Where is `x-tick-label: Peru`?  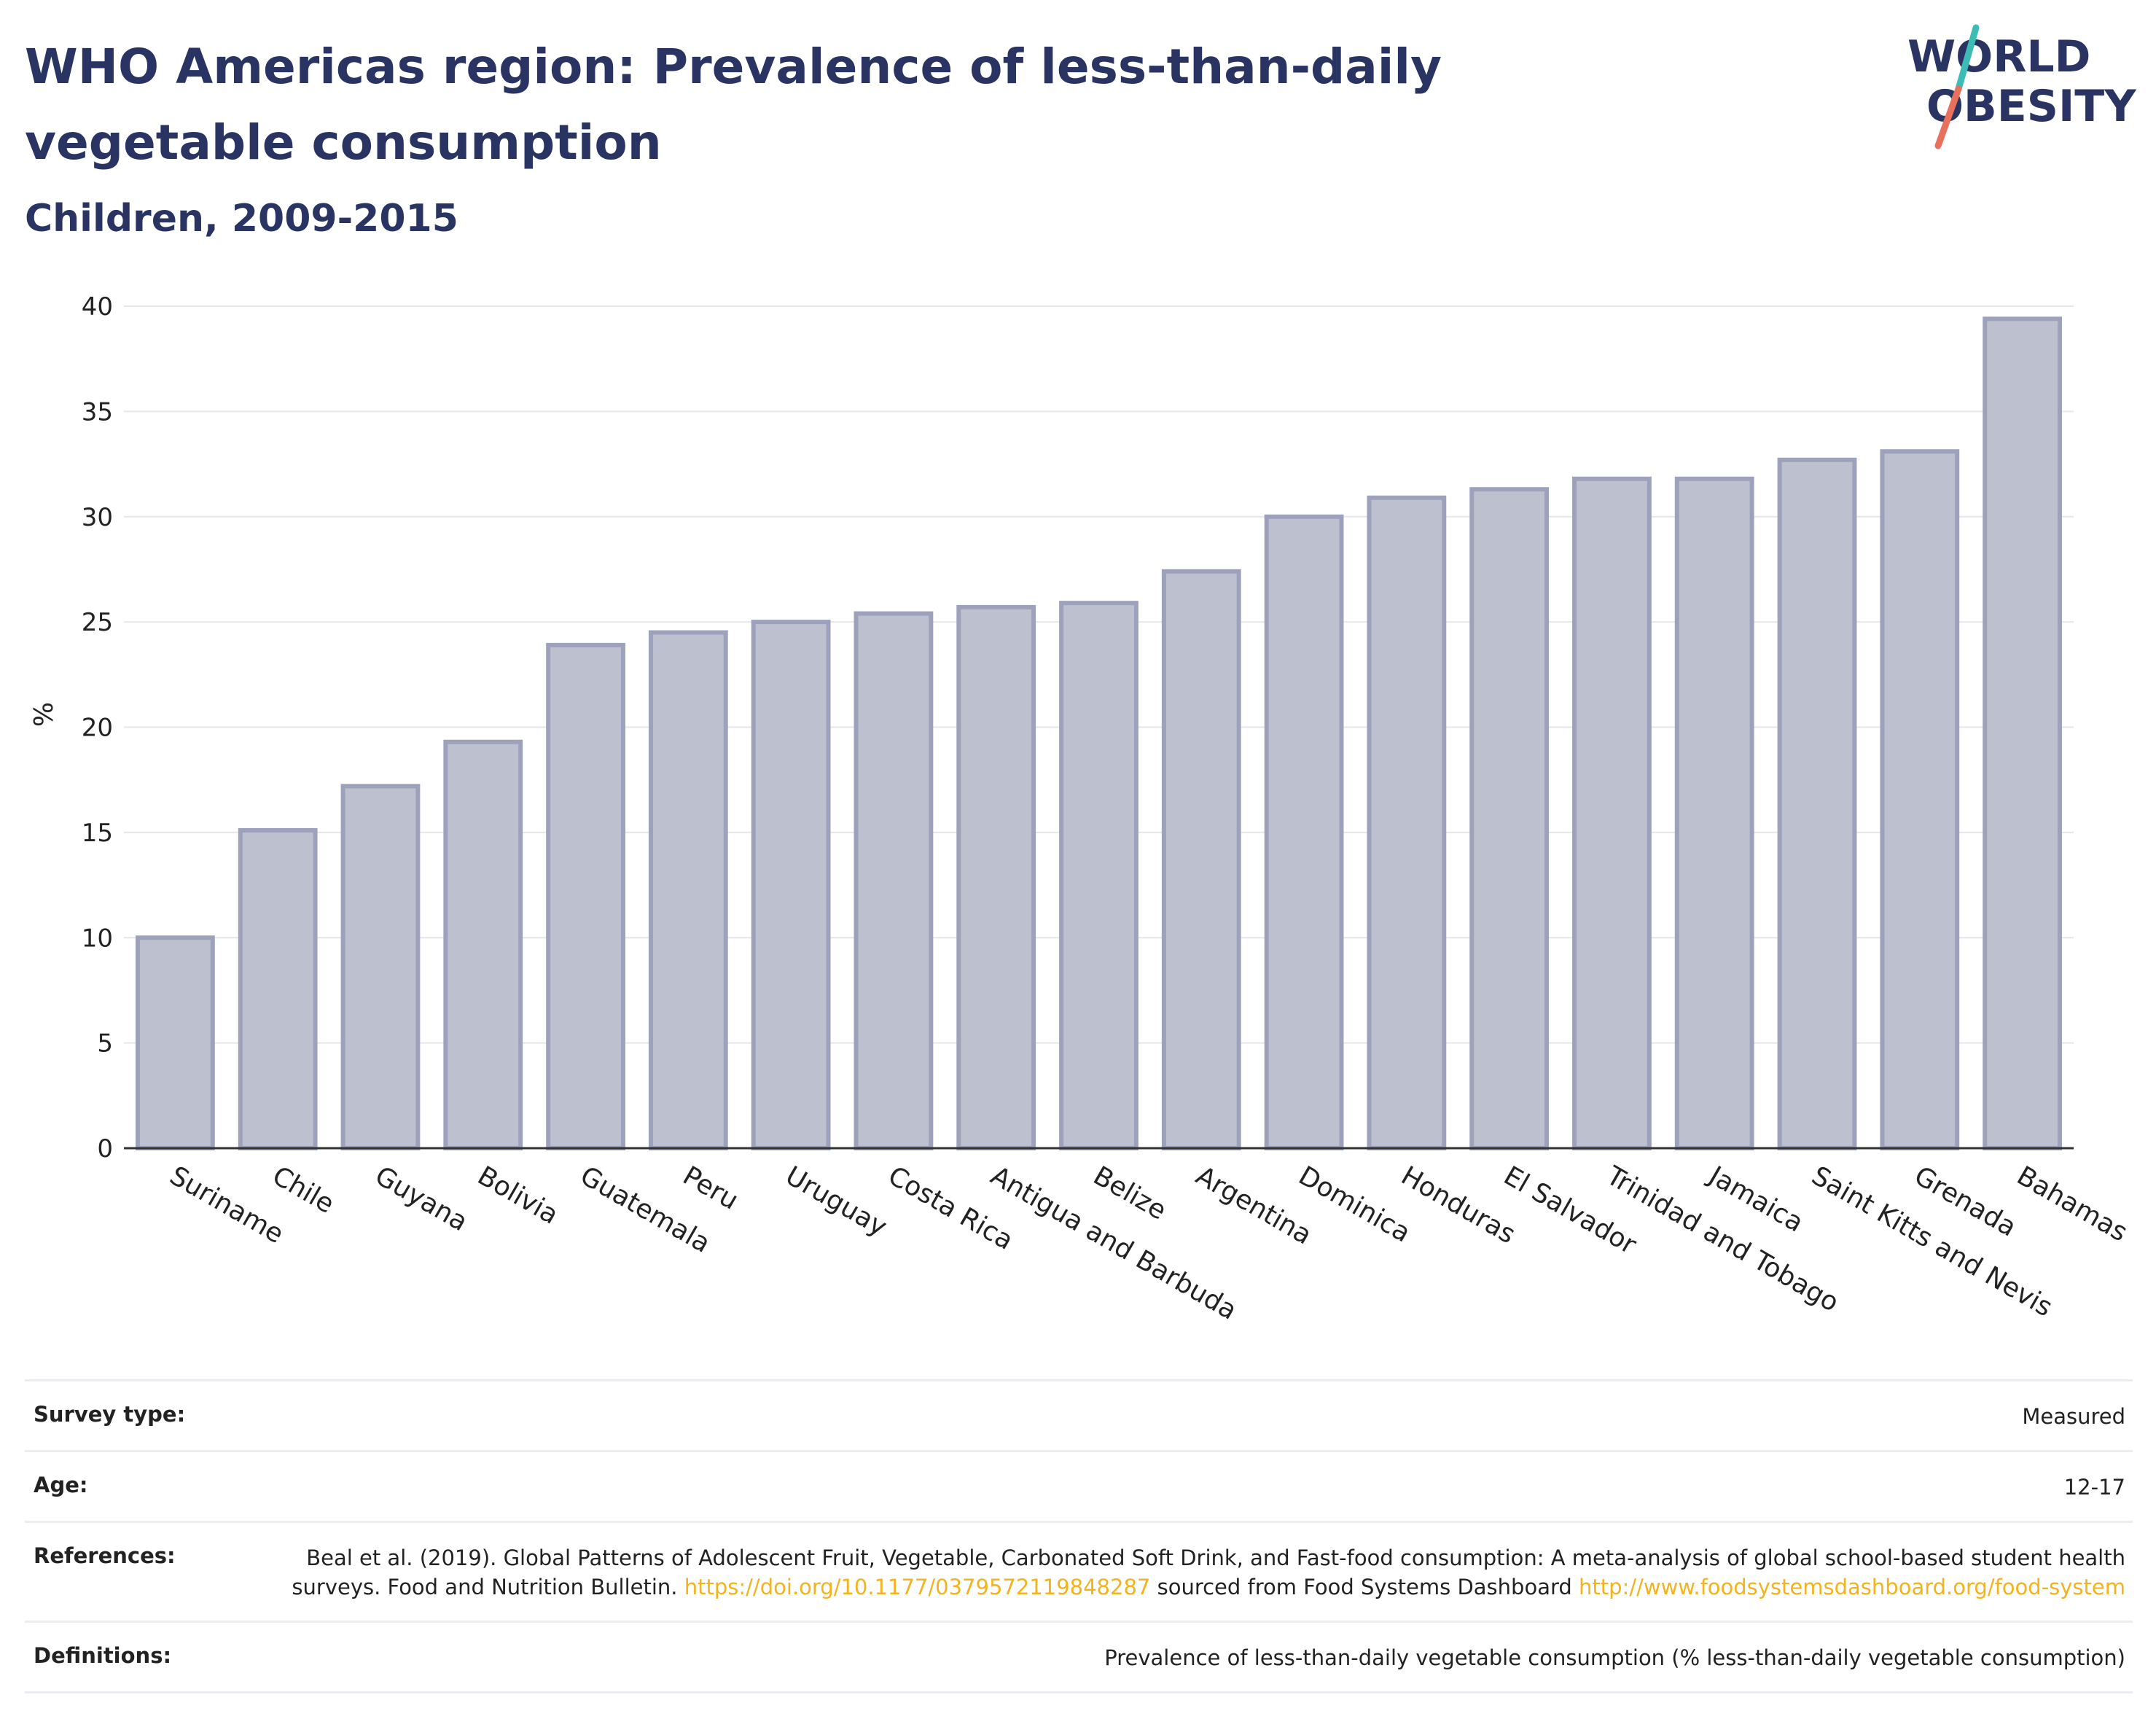 x-tick-label: Peru is located at coordinates (711, 1188).